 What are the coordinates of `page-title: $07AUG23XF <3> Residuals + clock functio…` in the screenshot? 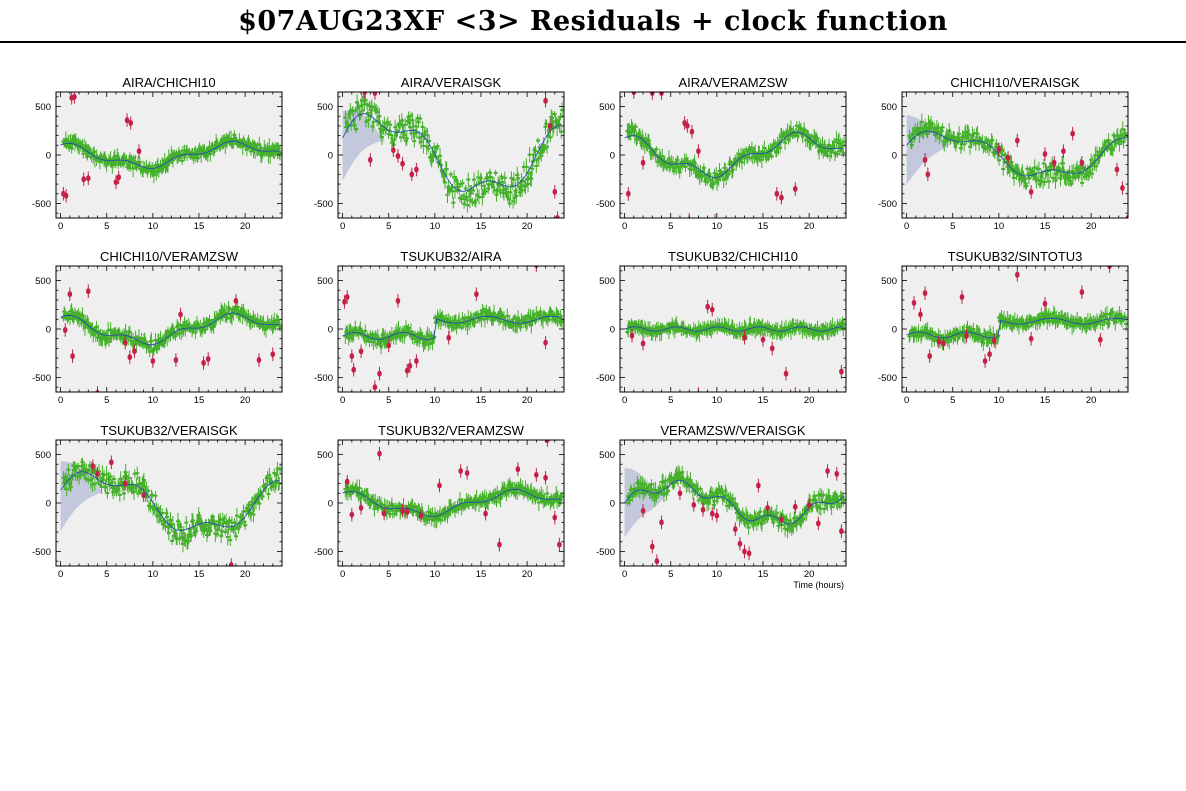 It's located at (593, 21).